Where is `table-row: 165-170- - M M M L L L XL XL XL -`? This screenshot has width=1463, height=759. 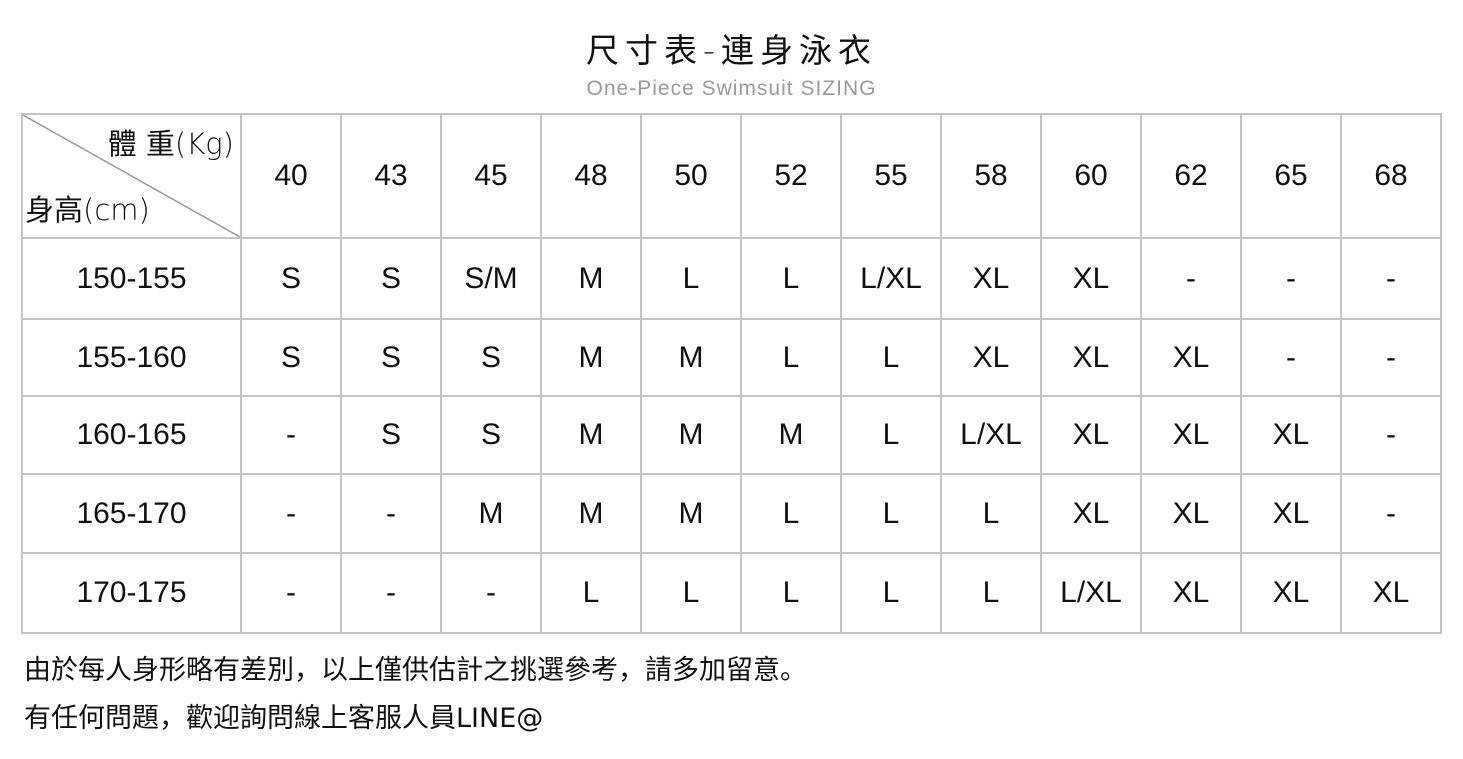 table-row: 165-170- - M M M L L L XL XL XL - is located at coordinates (731, 513).